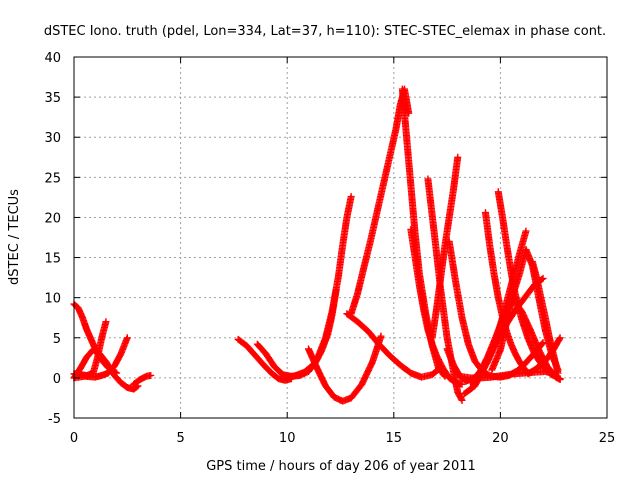  I want to click on y-tick-label: 20, so click(52, 218).